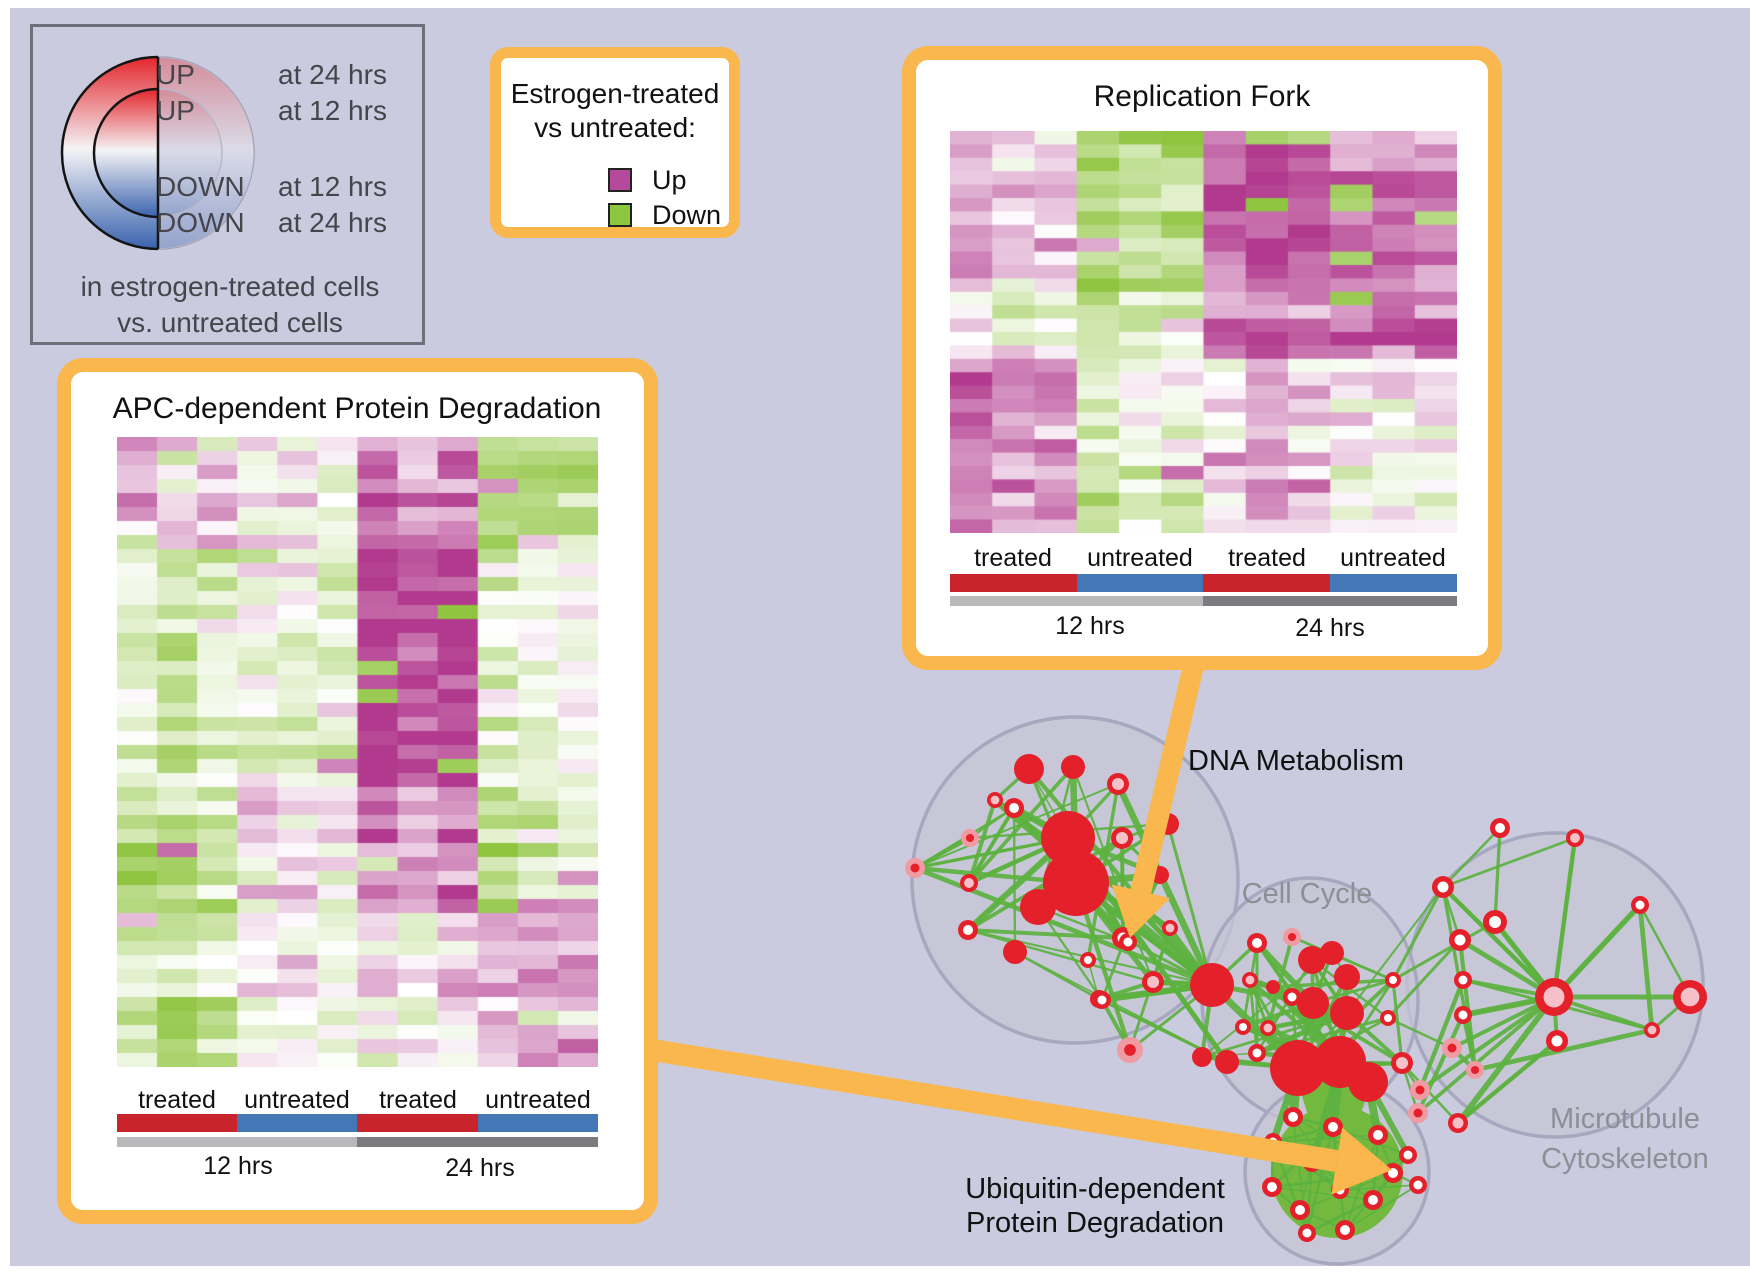 Image resolution: width=1750 pixels, height=1279 pixels. Describe the element at coordinates (357, 408) in the screenshot. I see `apc-panel-title: APC-dependent Protein Degradation` at that location.